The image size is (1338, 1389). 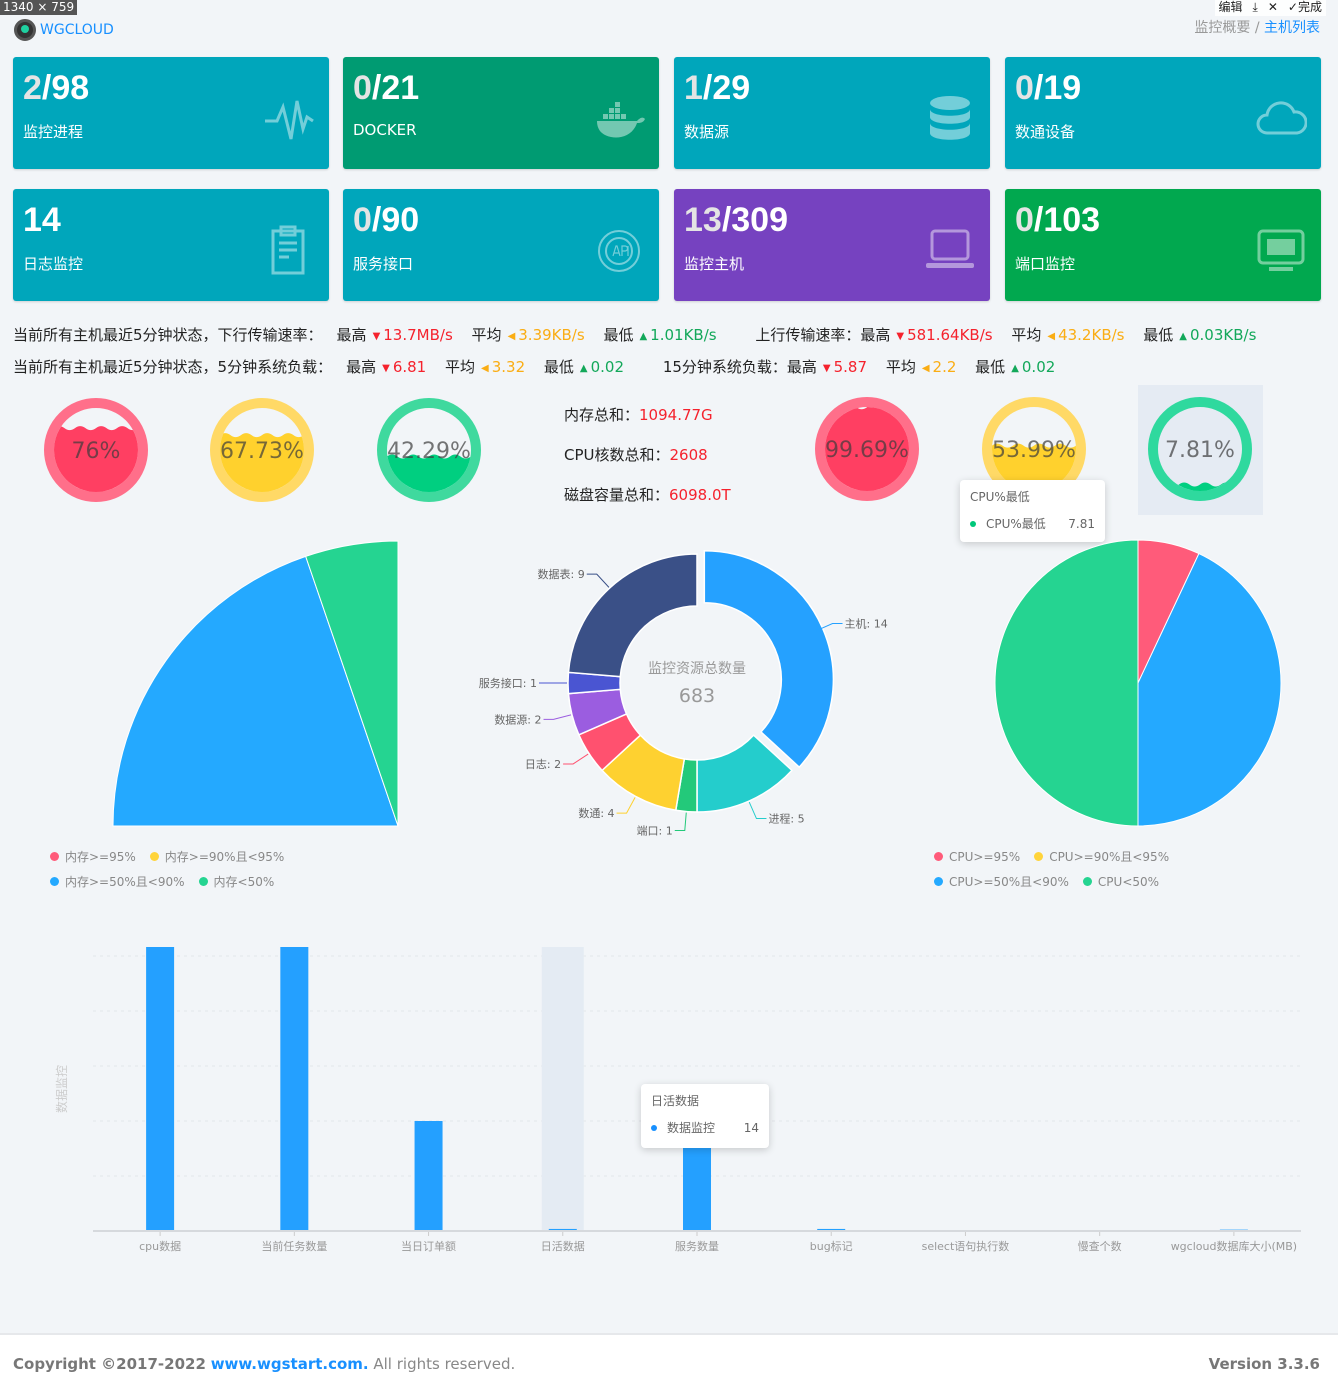 What do you see at coordinates (171, 113) in the screenshot?
I see `summary-card: 2/98 监控进程` at bounding box center [171, 113].